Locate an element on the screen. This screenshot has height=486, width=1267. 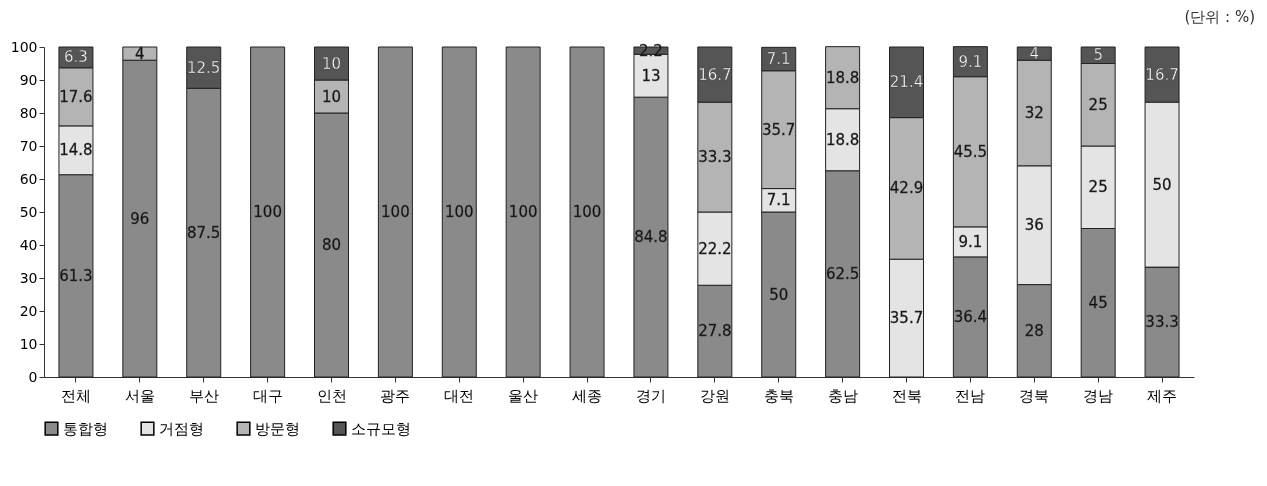
data-label: 42.9 is located at coordinates (906, 188).